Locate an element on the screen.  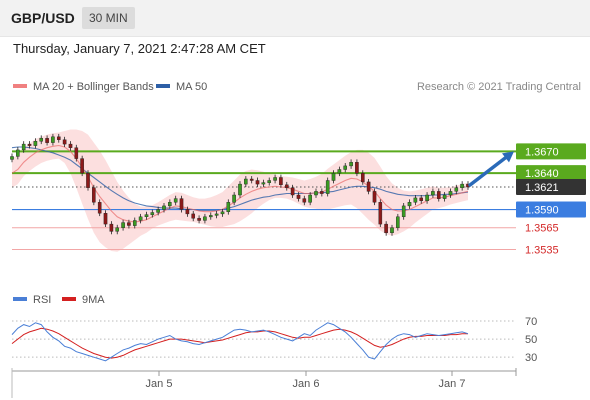
rsi-tick-50: 50 is located at coordinates (531, 340).